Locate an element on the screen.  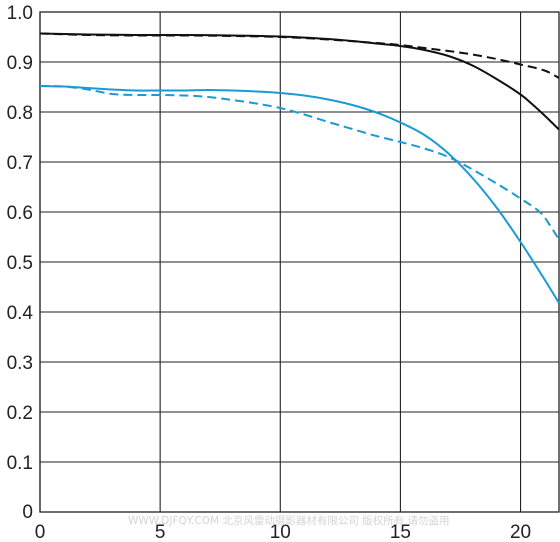
y-tick-label: 0.5 is located at coordinates (20, 263).